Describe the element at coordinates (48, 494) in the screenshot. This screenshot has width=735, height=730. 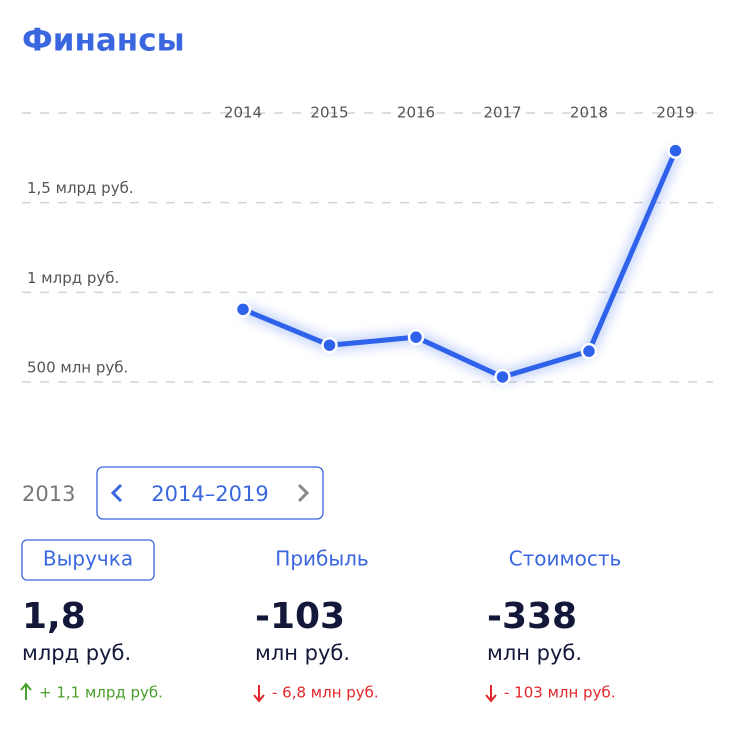
I see `previous-period: 2013` at that location.